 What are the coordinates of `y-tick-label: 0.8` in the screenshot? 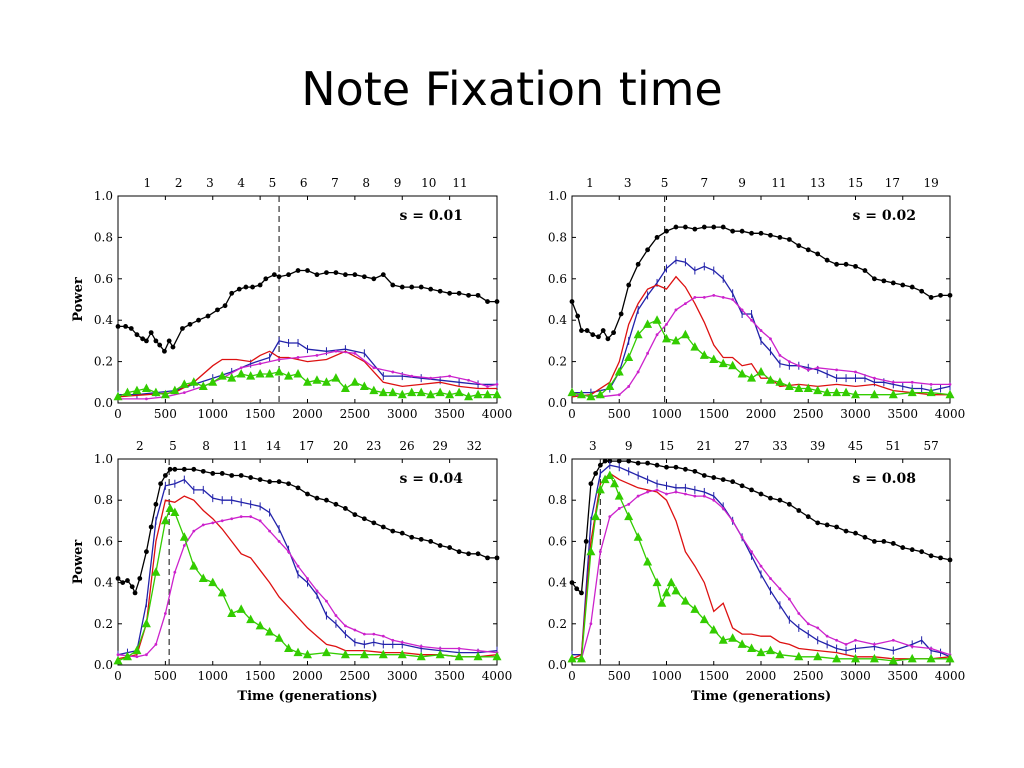 It's located at (557, 237).